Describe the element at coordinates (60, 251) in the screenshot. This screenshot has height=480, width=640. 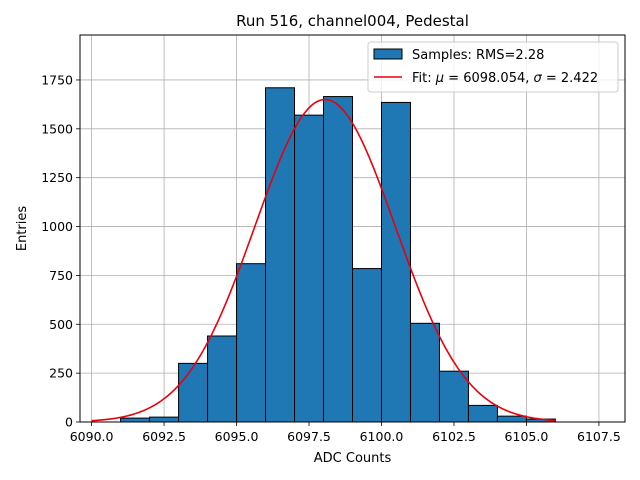
I see `y-axis-ticks: 0 250 500 750 1000 1250 1500 1750` at that location.